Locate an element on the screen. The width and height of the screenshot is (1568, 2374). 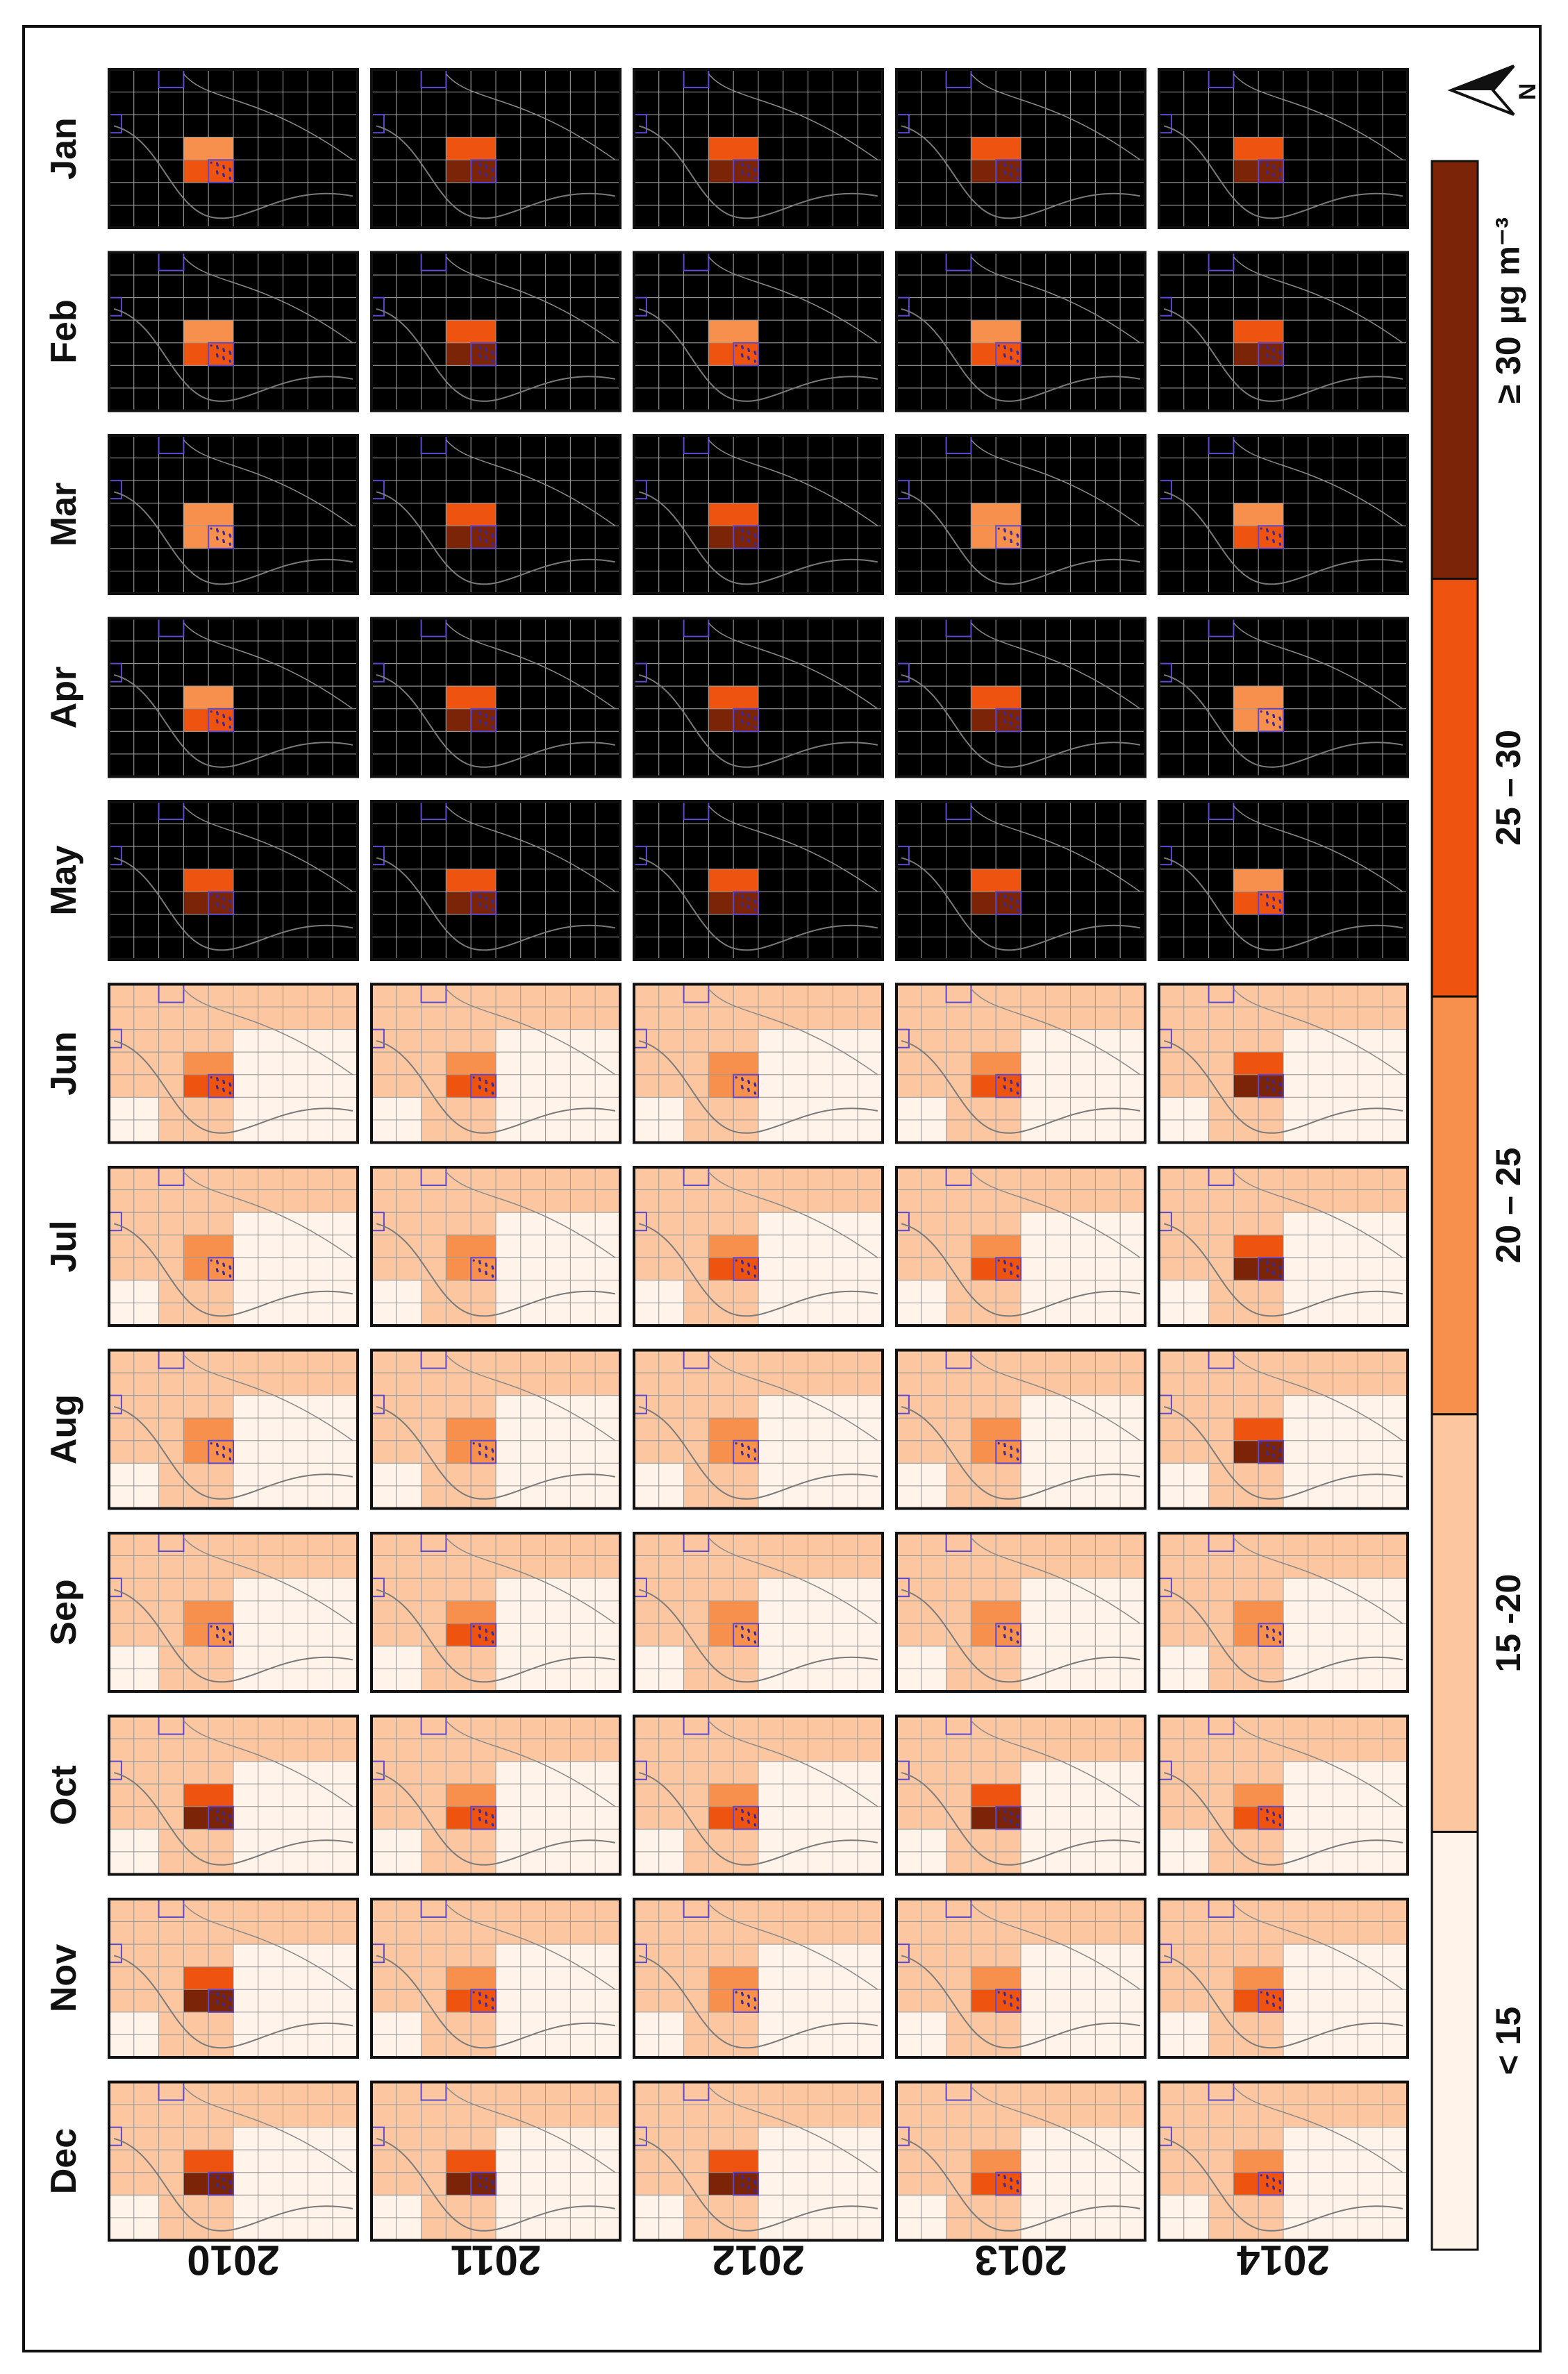
panel-2012-nov is located at coordinates (758, 1978).